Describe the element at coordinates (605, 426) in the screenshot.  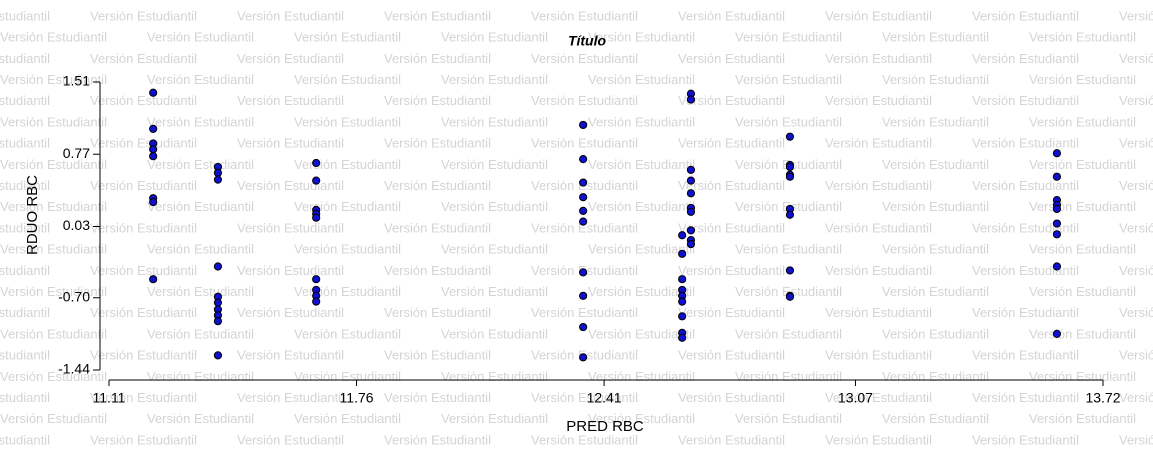
I see `x-axis-label: PRED RBC` at that location.